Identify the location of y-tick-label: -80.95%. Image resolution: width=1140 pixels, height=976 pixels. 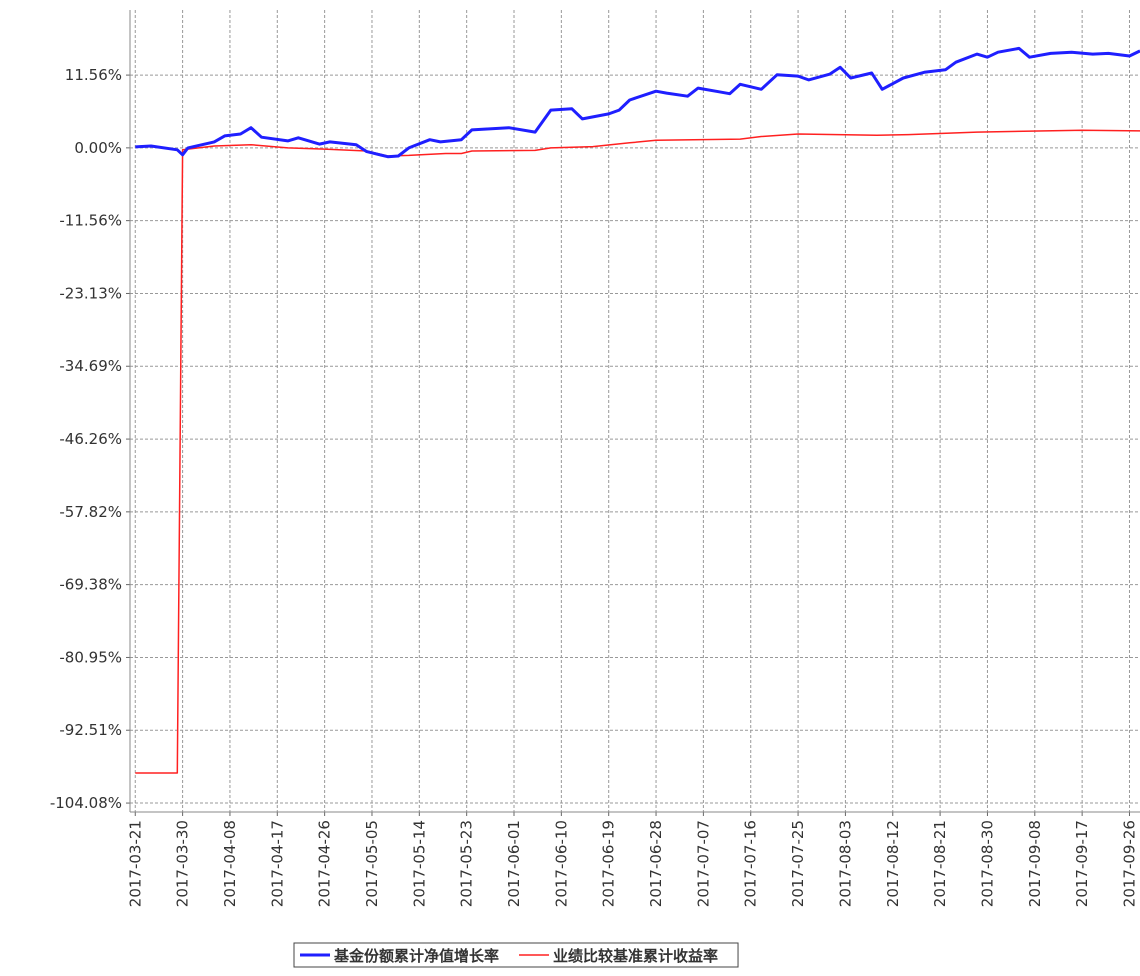
(90, 657).